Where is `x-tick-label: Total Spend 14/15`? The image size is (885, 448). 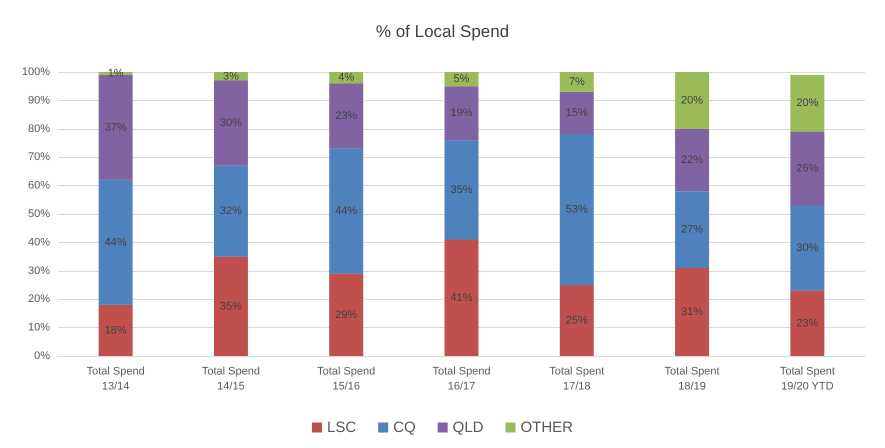
x-tick-label: Total Spend 14/15 is located at coordinates (231, 379).